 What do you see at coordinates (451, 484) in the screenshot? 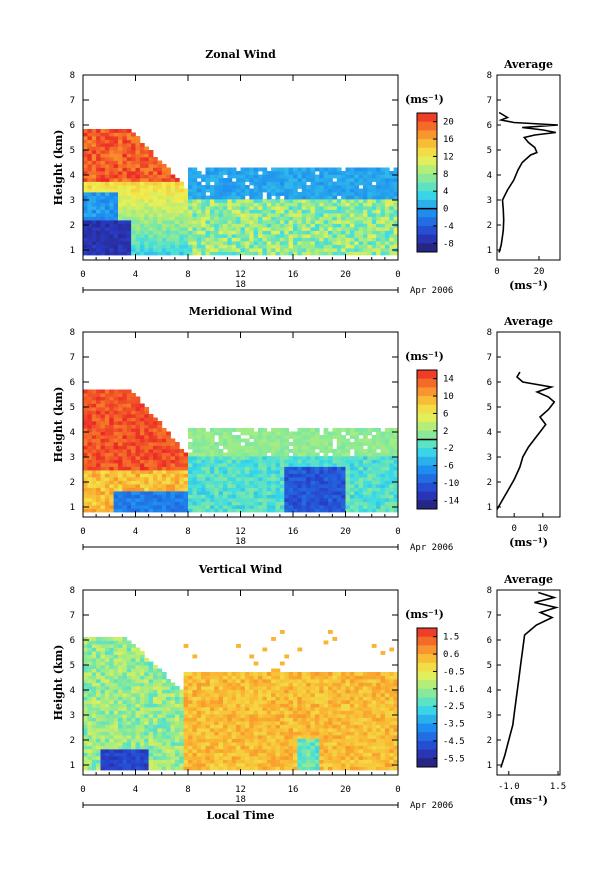
I see `colorbar-tick-label: -10` at bounding box center [451, 484].